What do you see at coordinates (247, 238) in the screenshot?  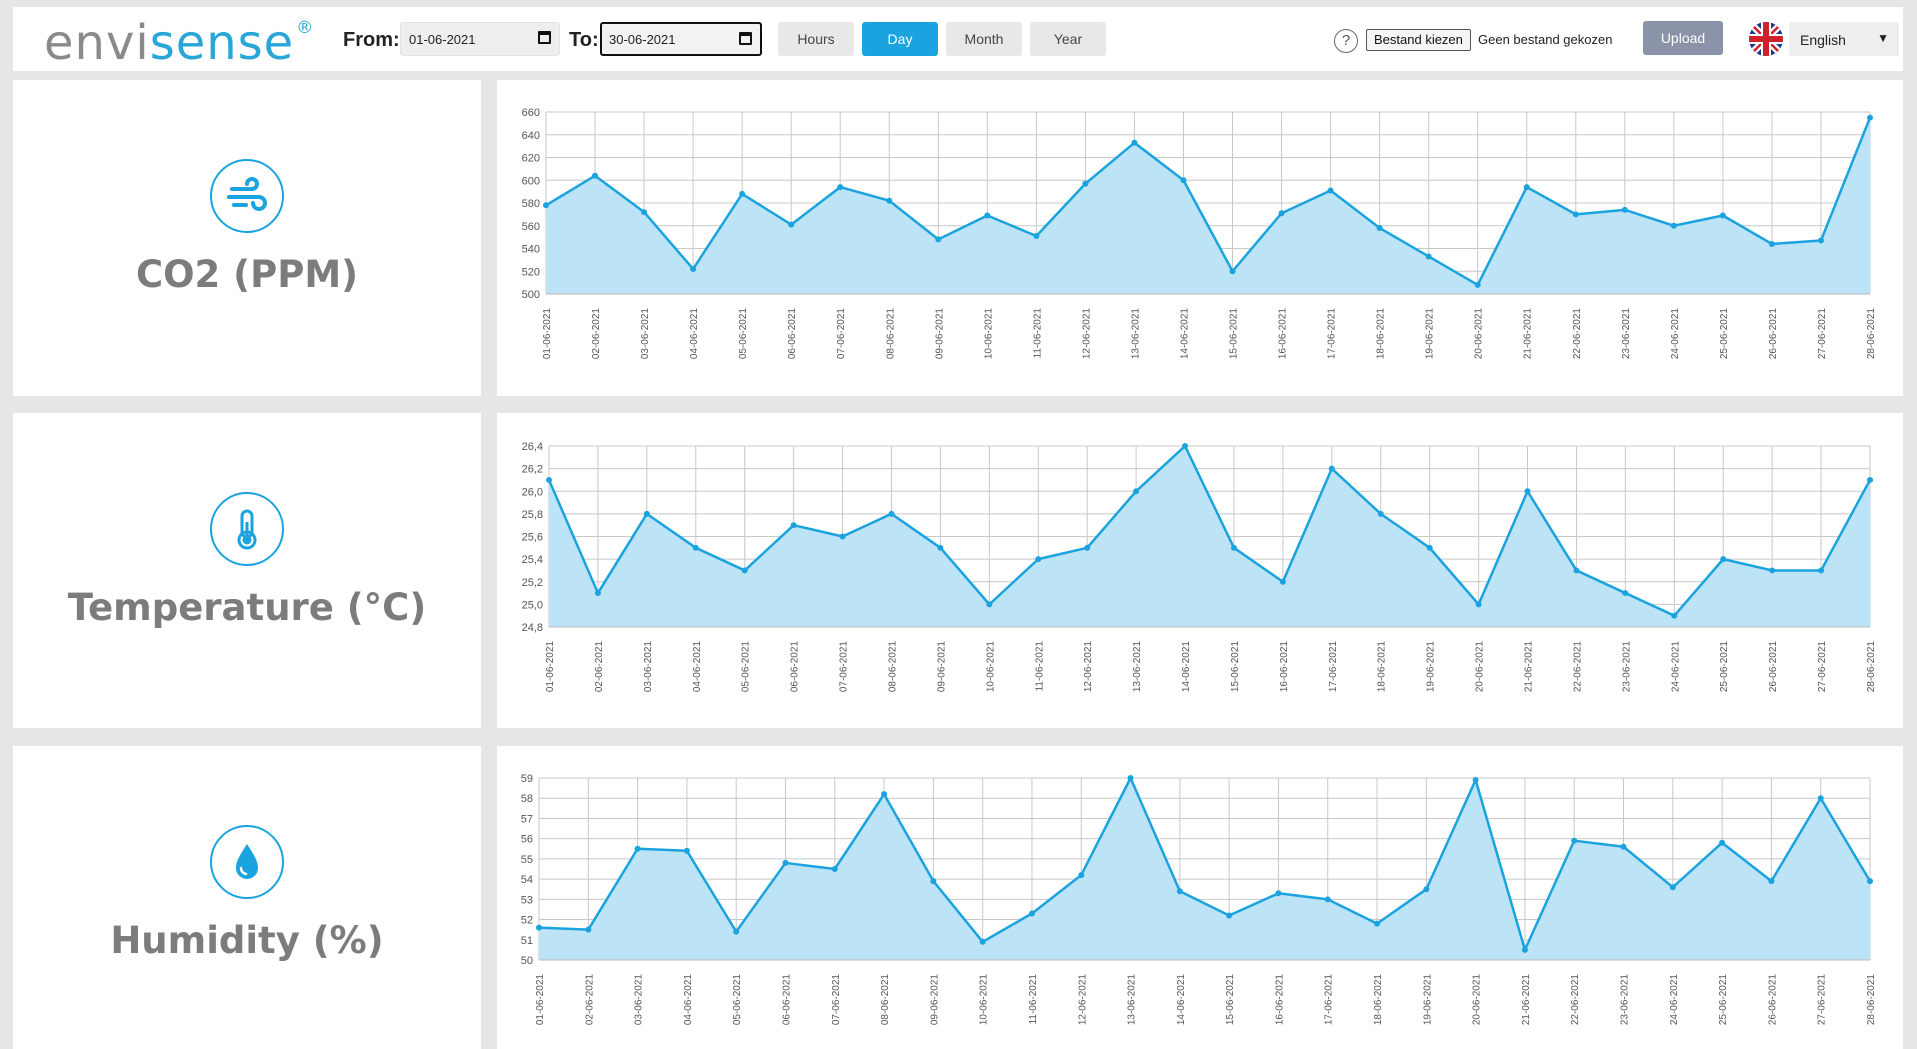 I see `co2-panel: CO2 (PPM)` at bounding box center [247, 238].